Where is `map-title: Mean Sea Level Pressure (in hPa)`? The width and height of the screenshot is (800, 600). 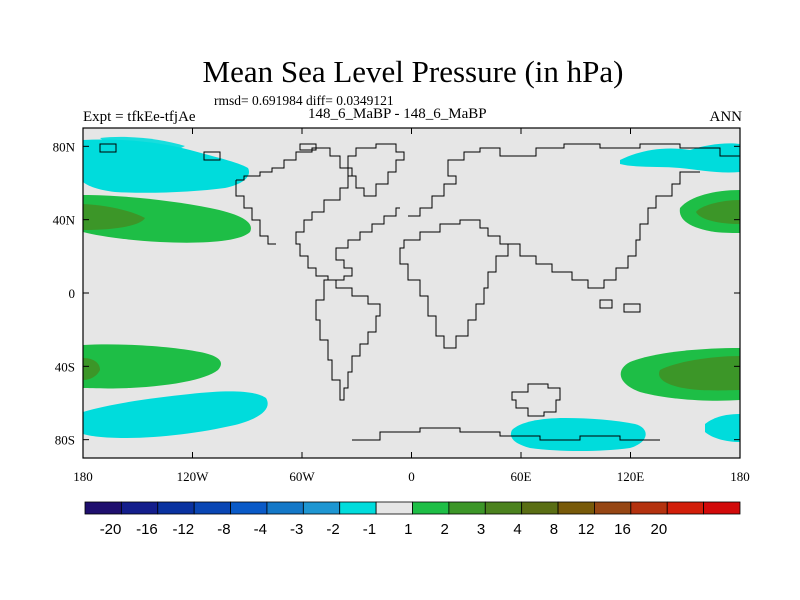 map-title: Mean Sea Level Pressure (in hPa) is located at coordinates (413, 71).